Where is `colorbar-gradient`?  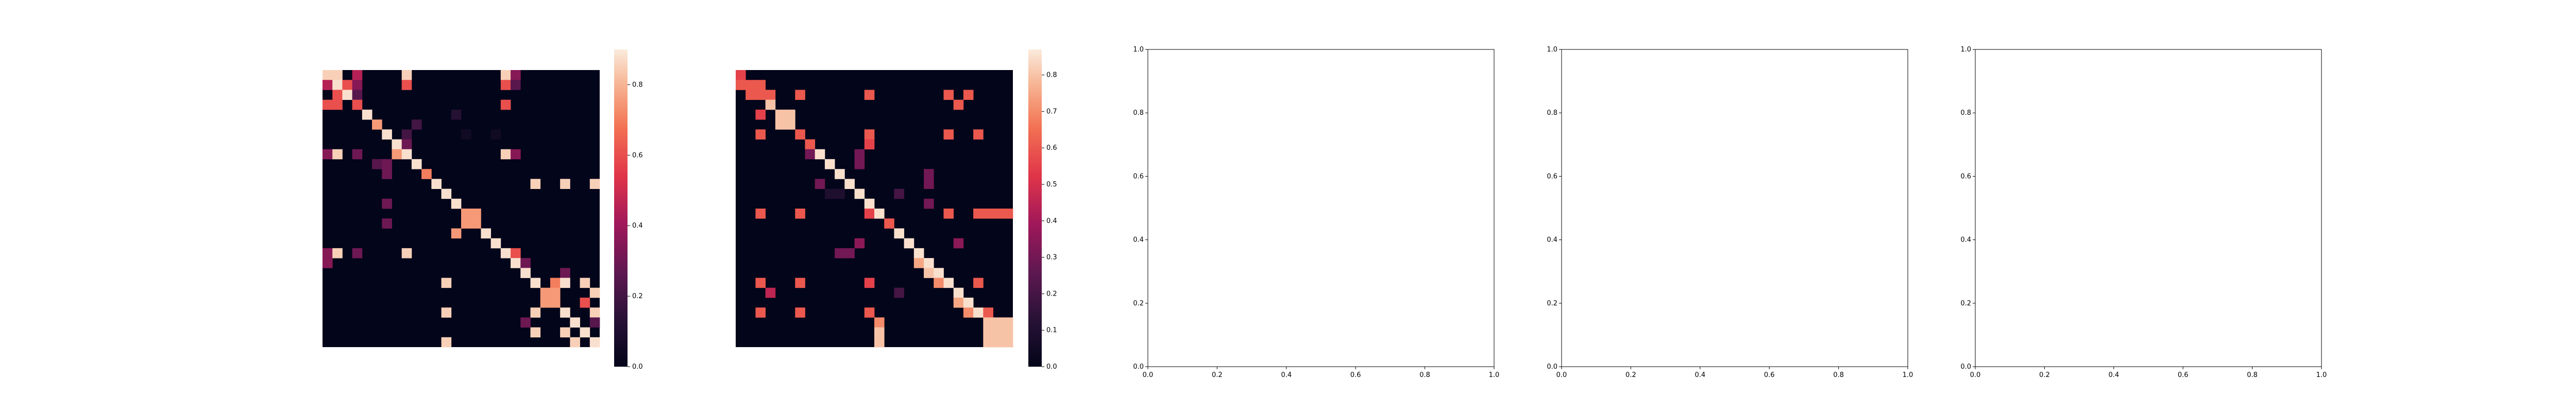
colorbar-gradient is located at coordinates (1035, 208).